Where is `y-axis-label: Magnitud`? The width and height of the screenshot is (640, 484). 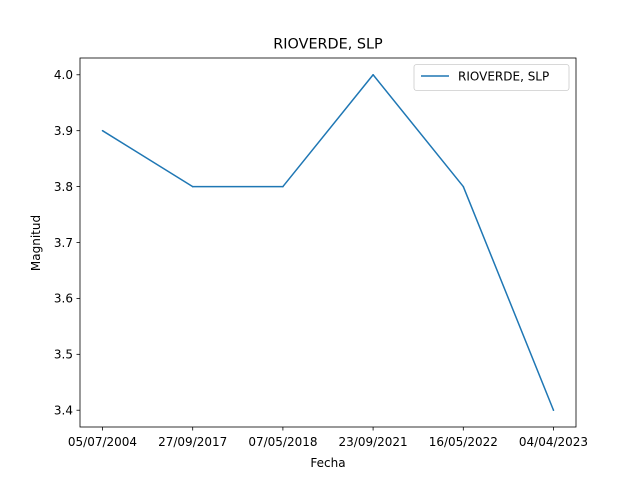 y-axis-label: Magnitud is located at coordinates (36, 243).